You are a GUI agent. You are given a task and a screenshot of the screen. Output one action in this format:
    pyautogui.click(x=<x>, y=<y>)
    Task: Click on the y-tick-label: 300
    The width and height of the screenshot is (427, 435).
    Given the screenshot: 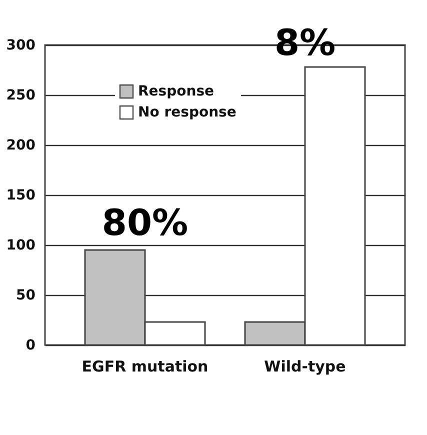 What is the action you would take?
    pyautogui.click(x=21, y=46)
    